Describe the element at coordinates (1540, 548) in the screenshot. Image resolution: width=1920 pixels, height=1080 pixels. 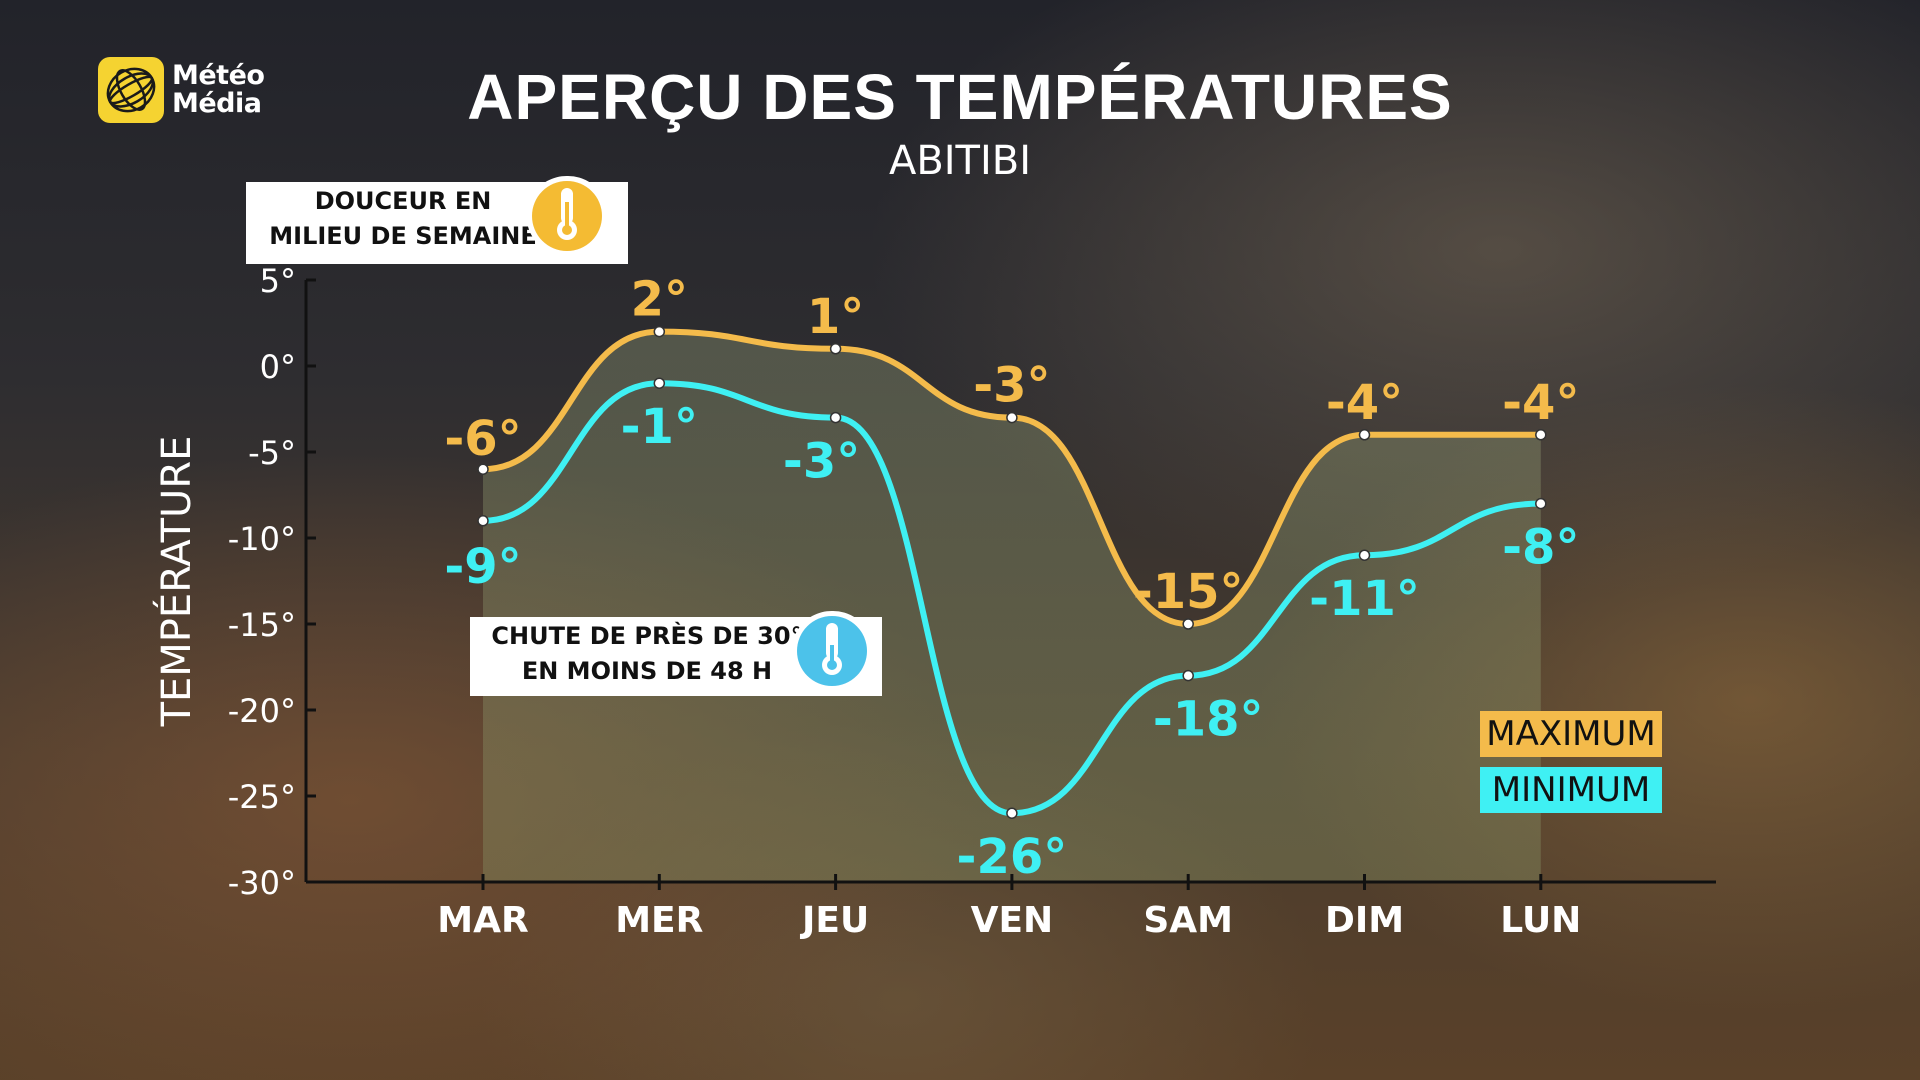
I see `data-label: -8°` at that location.